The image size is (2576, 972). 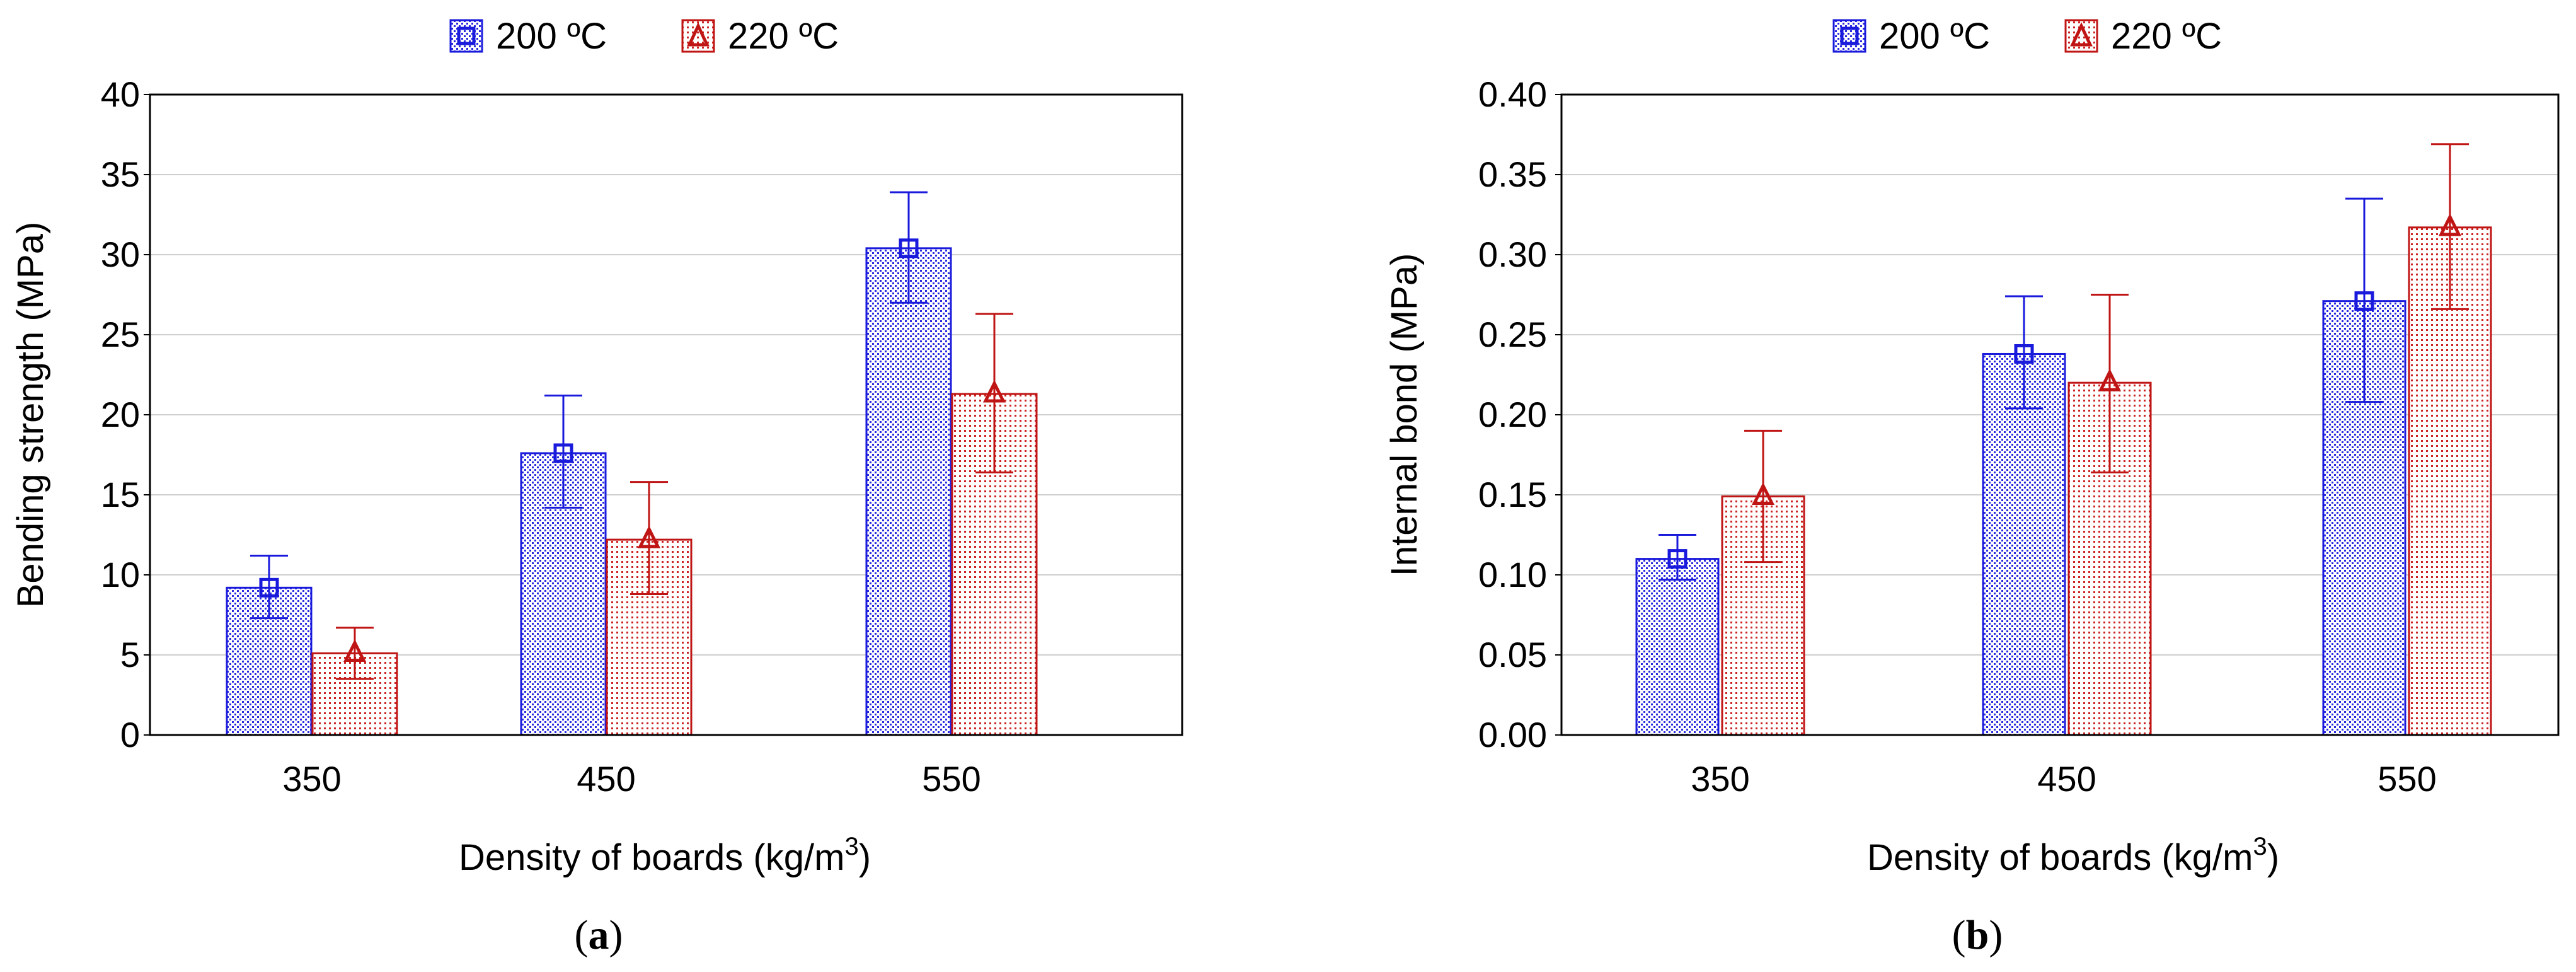 I want to click on y-tick-label: 35, so click(x=120, y=174).